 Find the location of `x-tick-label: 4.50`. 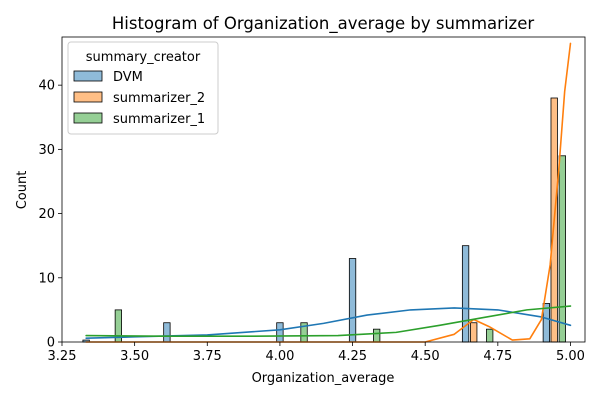

x-tick-label: 4.50 is located at coordinates (425, 356).